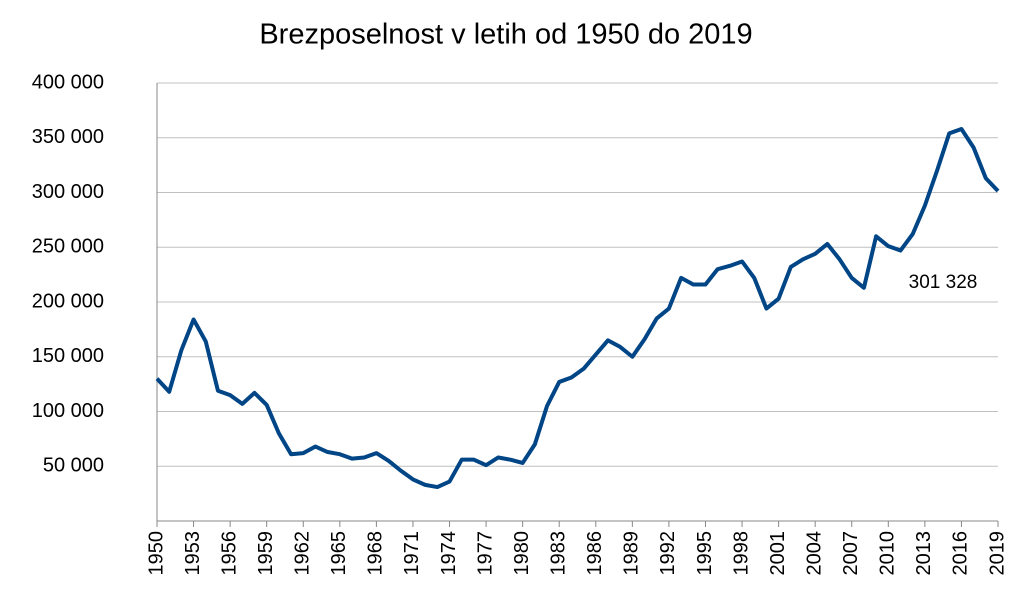 The width and height of the screenshot is (1010, 594). I want to click on x-tick-label: 1998, so click(741, 553).